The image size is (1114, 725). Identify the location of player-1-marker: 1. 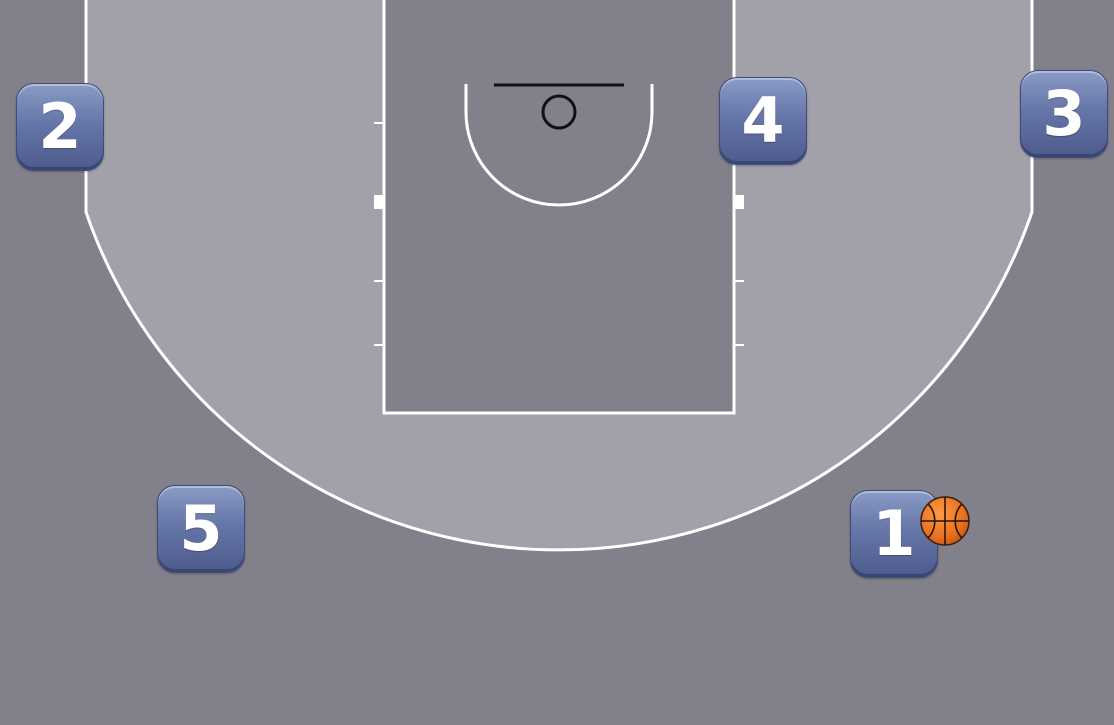
(894, 534).